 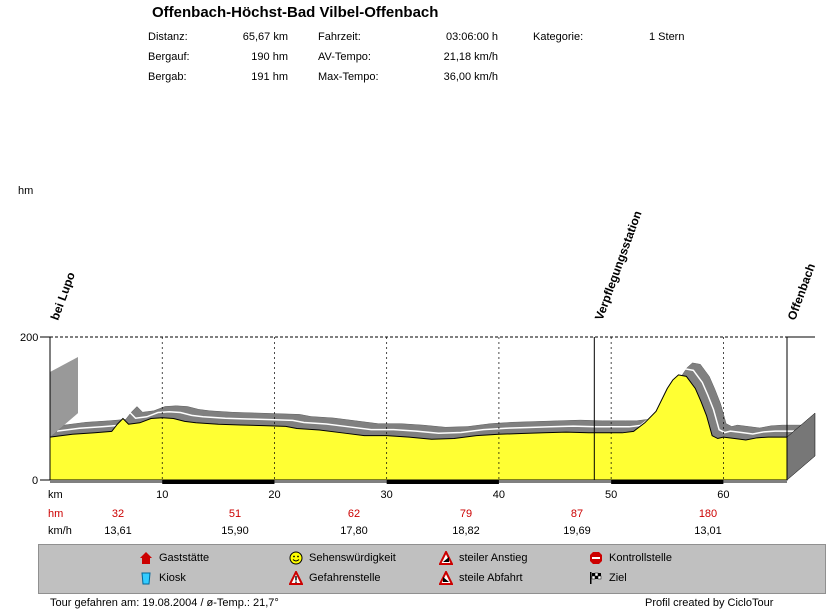 I want to click on stat-value-av-tempo: 21,18 km/h, so click(x=470, y=57).